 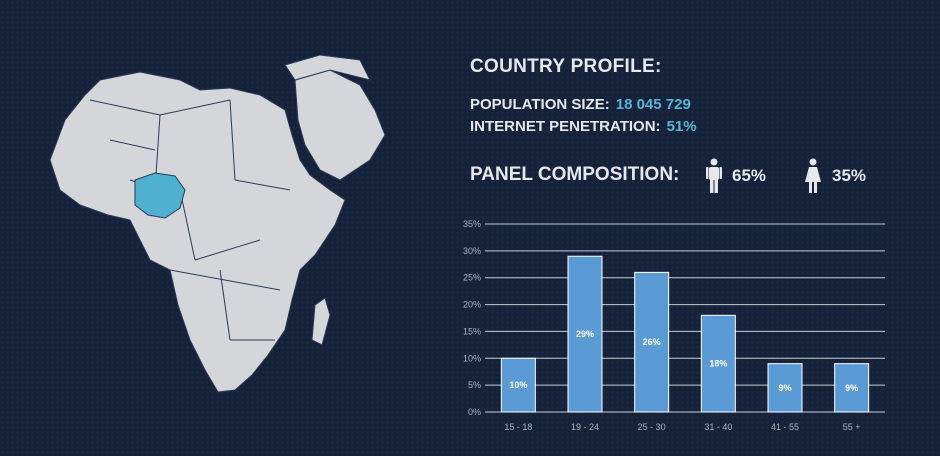 What do you see at coordinates (472, 251) in the screenshot?
I see `y-tick-label: 30%` at bounding box center [472, 251].